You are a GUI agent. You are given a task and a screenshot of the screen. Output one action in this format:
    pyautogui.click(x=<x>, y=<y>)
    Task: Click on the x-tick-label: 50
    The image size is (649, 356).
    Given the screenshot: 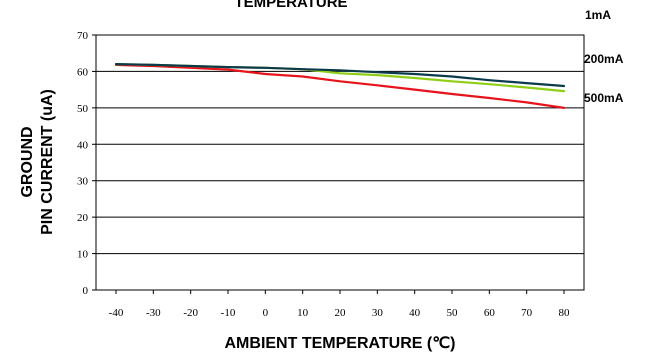 What is the action you would take?
    pyautogui.click(x=453, y=313)
    